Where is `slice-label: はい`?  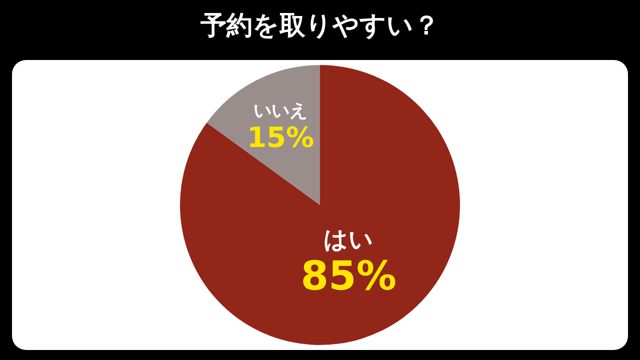
slice-label: はい is located at coordinates (349, 239).